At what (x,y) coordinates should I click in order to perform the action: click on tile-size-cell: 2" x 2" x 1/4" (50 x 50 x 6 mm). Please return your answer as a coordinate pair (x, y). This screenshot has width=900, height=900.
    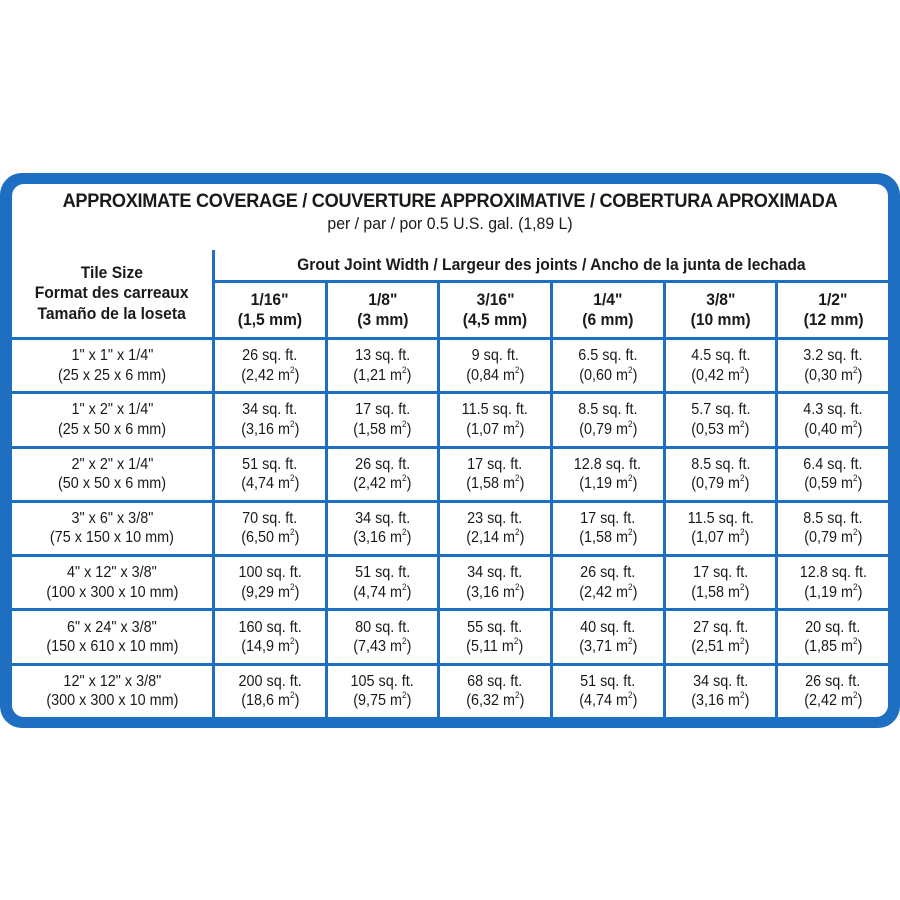
    Looking at the image, I should click on (112, 474).